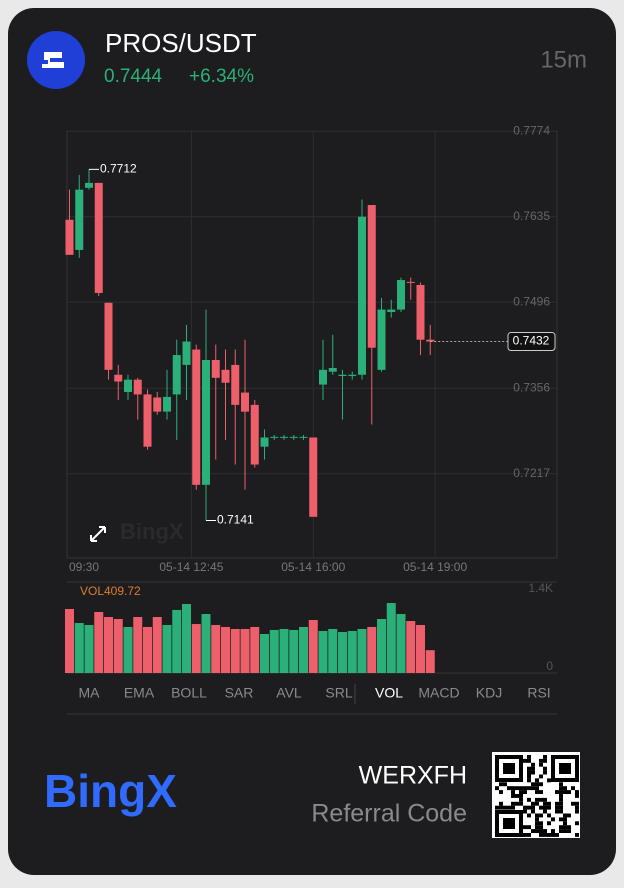 This screenshot has width=624, height=888. I want to click on indicator-tab: KDJ, so click(489, 693).